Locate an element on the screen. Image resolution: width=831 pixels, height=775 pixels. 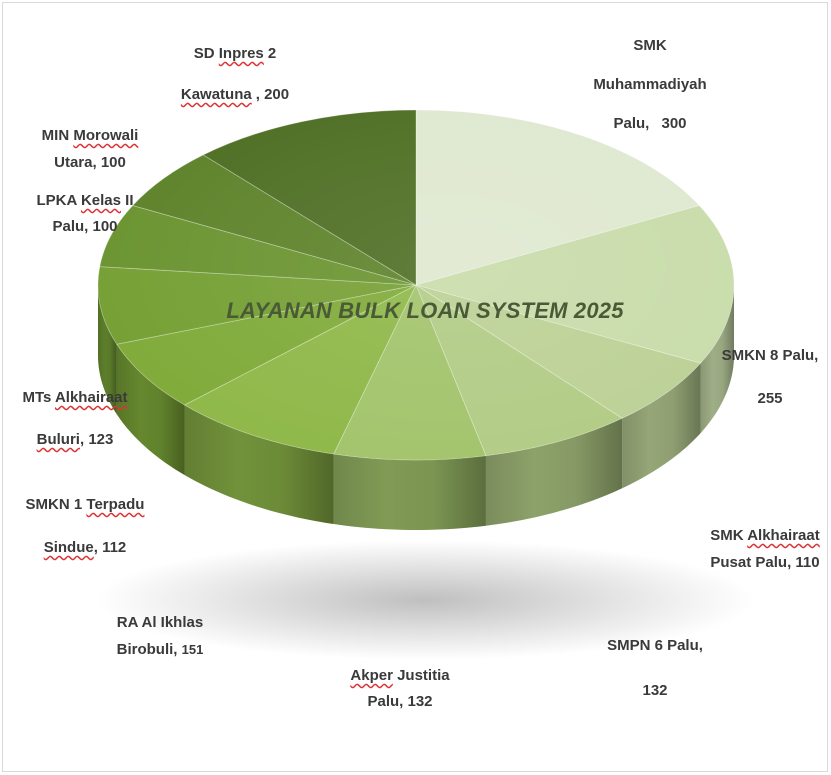
data-label-text: , 200 is located at coordinates (272, 94).